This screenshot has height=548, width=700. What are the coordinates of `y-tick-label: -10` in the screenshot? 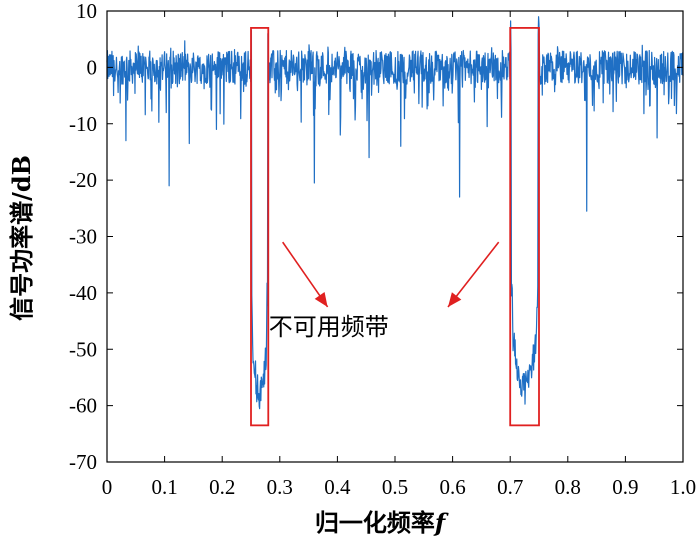 It's located at (83, 124).